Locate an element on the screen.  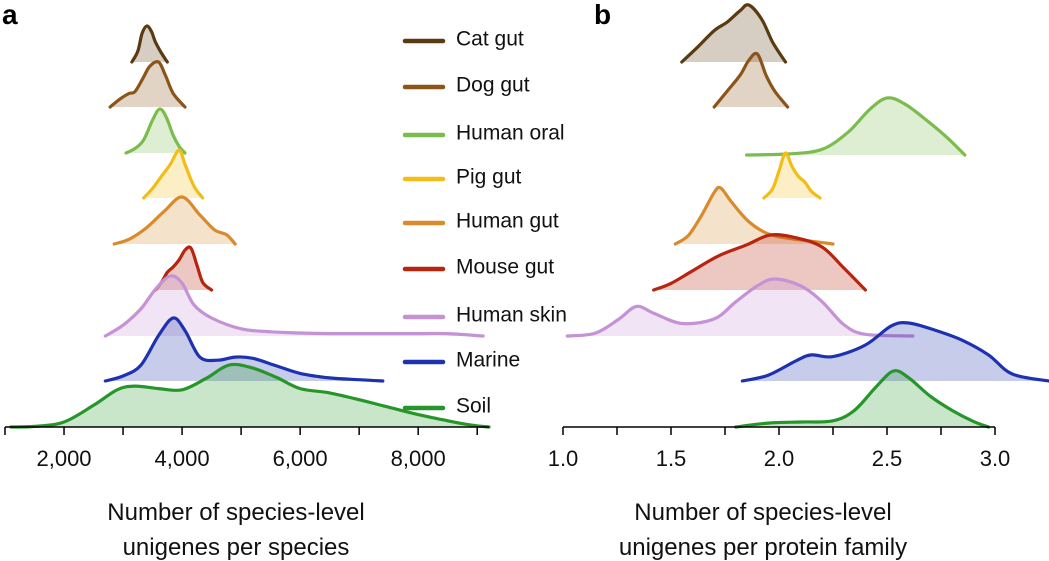
x-axis-title-b-line2: unigenes per protein family is located at coordinates (763, 547).